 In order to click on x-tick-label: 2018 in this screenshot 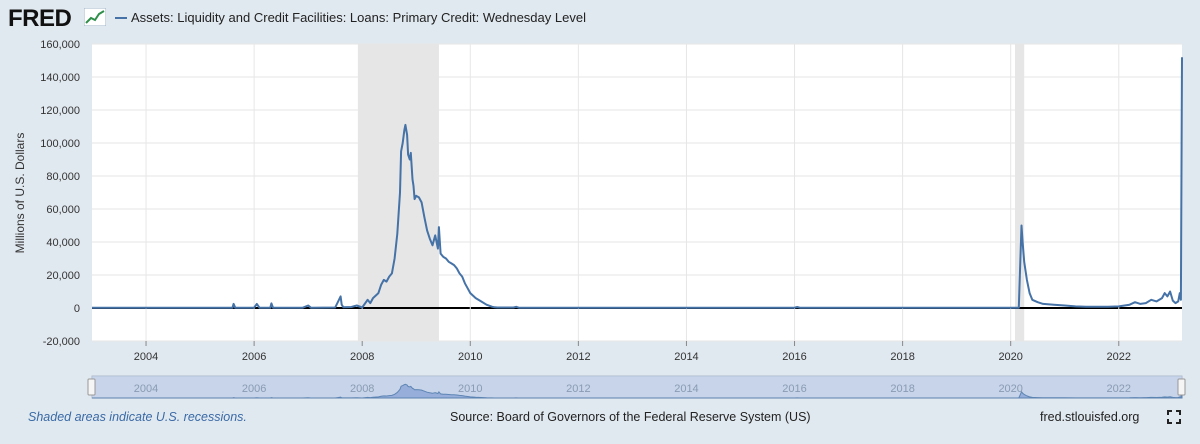, I will do `click(902, 357)`.